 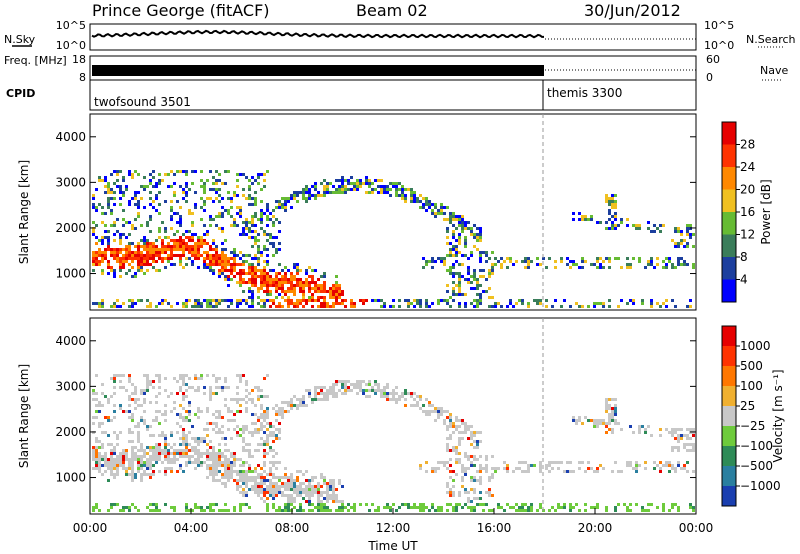 I want to click on colorbar-tick-label: 8, so click(x=744, y=257).